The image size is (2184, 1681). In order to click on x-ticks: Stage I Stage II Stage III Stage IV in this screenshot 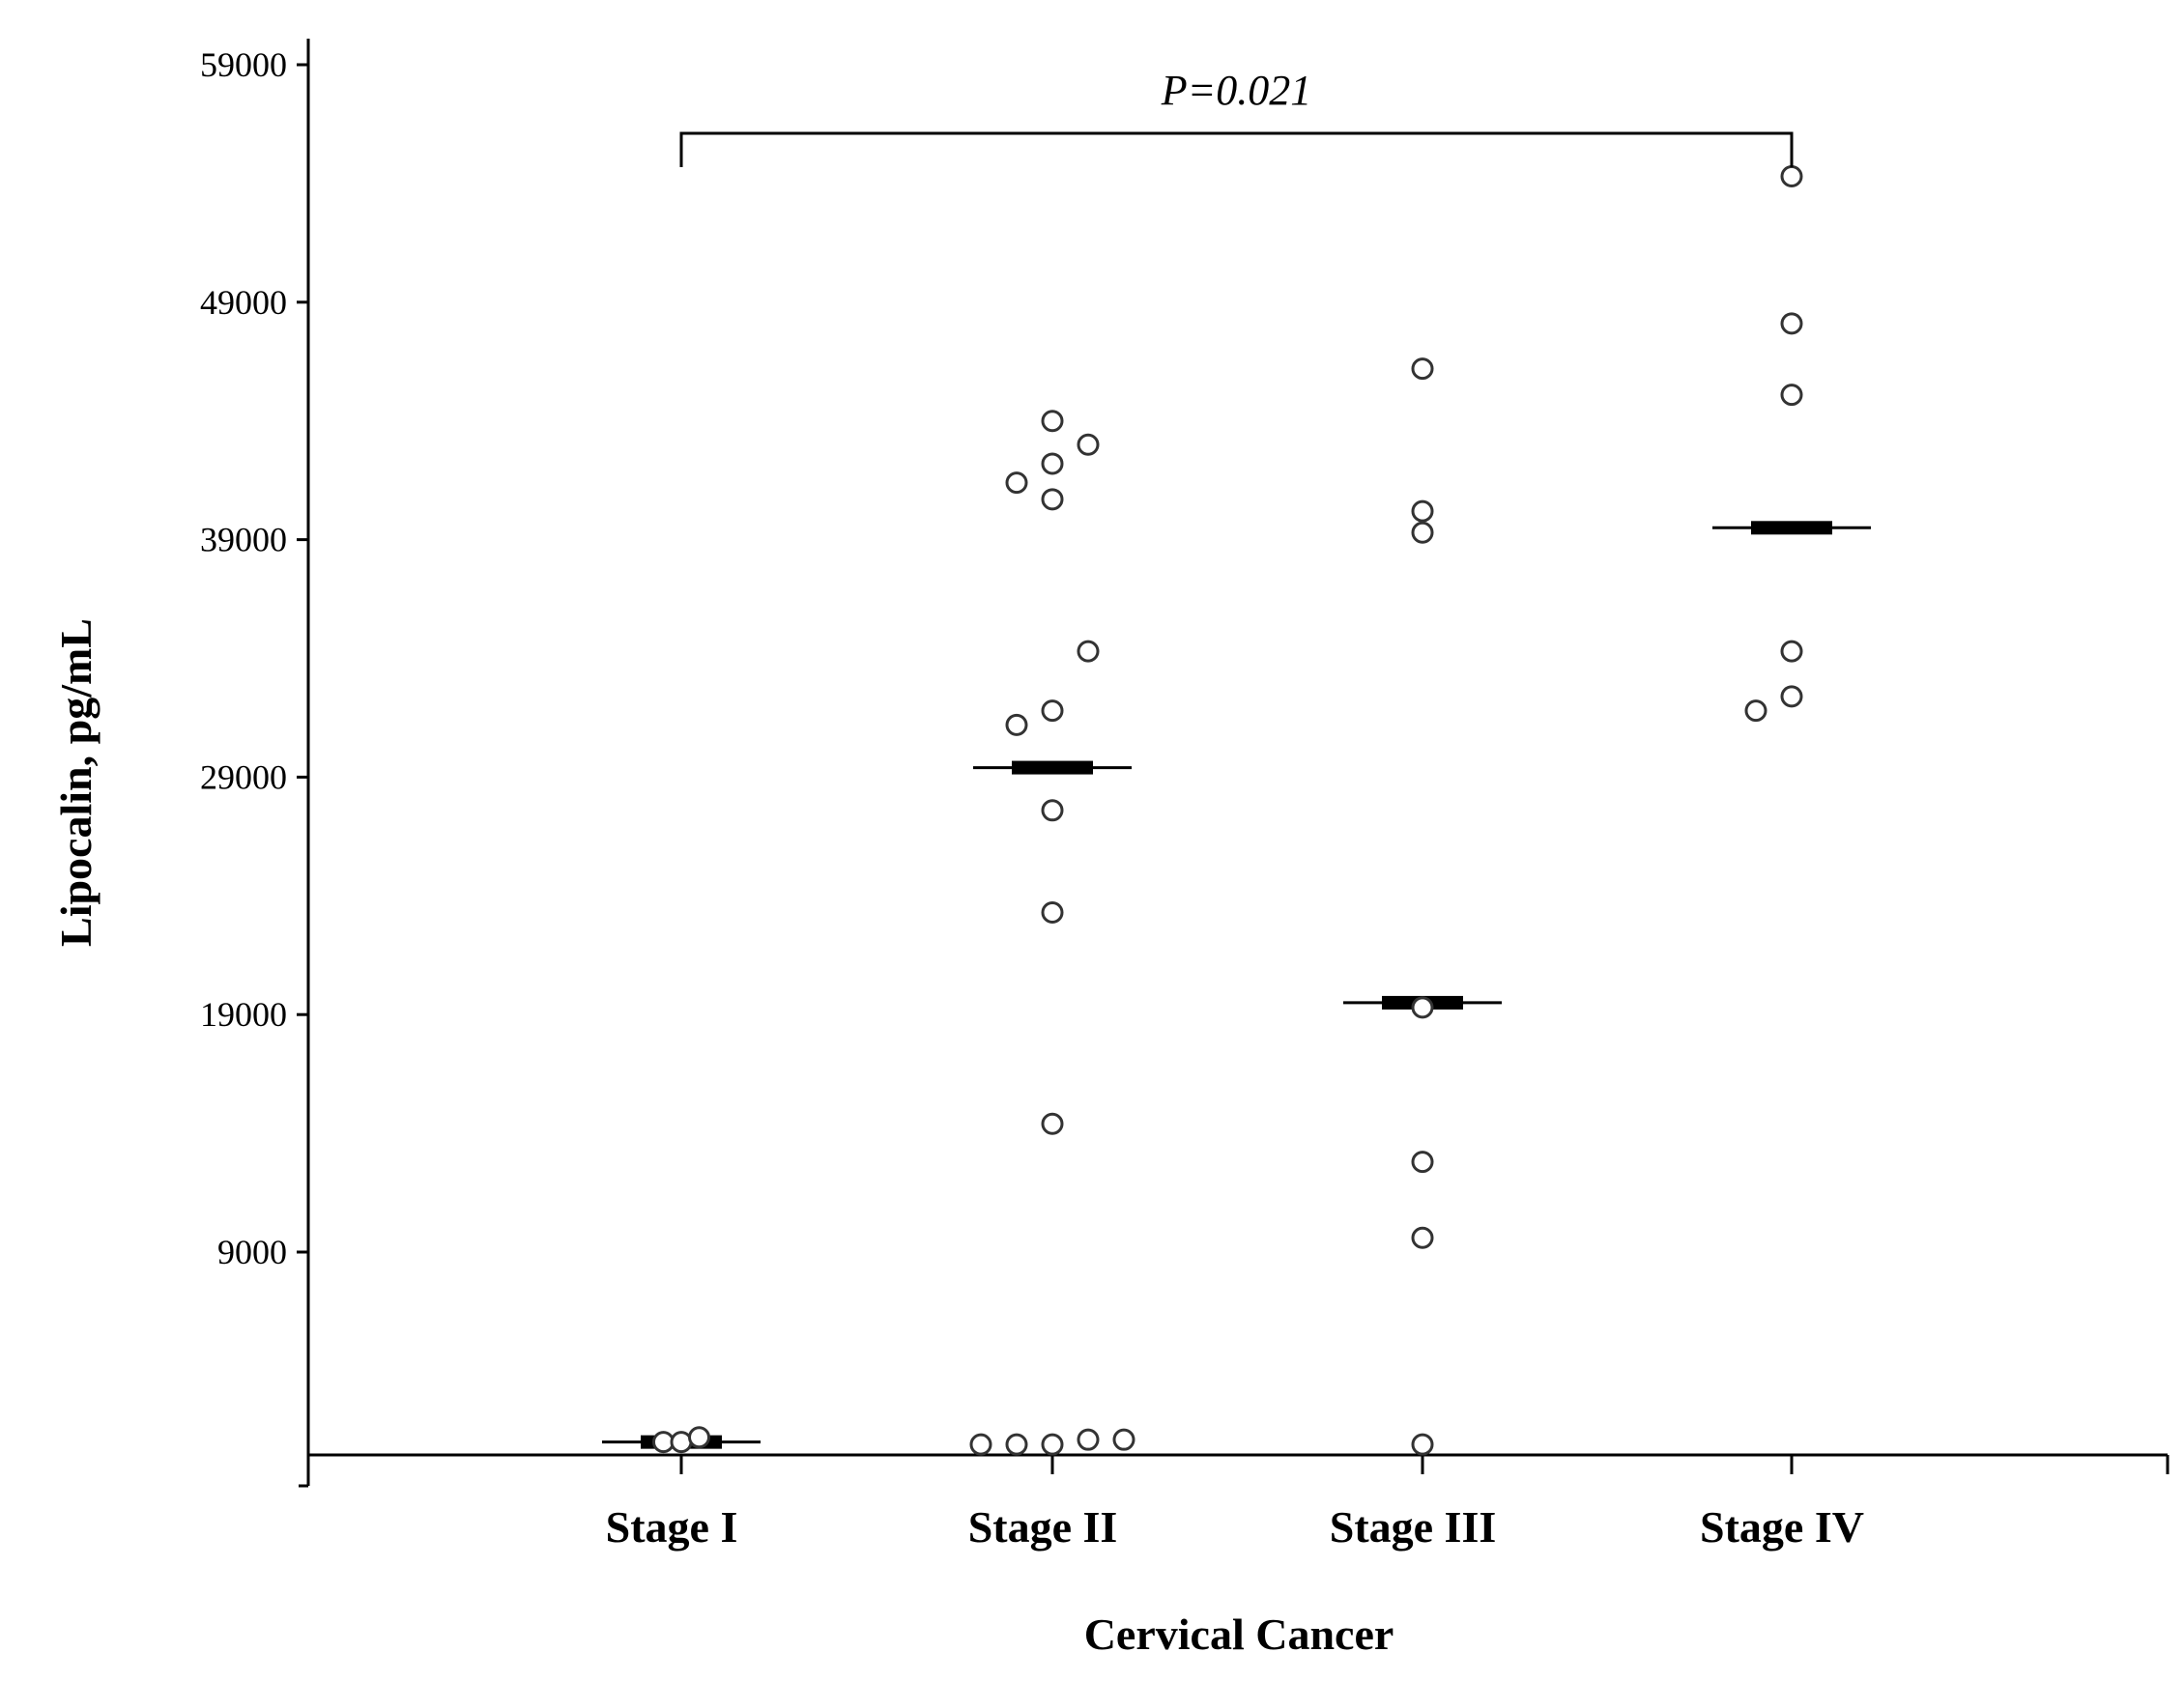, I will do `click(1388, 1503)`.